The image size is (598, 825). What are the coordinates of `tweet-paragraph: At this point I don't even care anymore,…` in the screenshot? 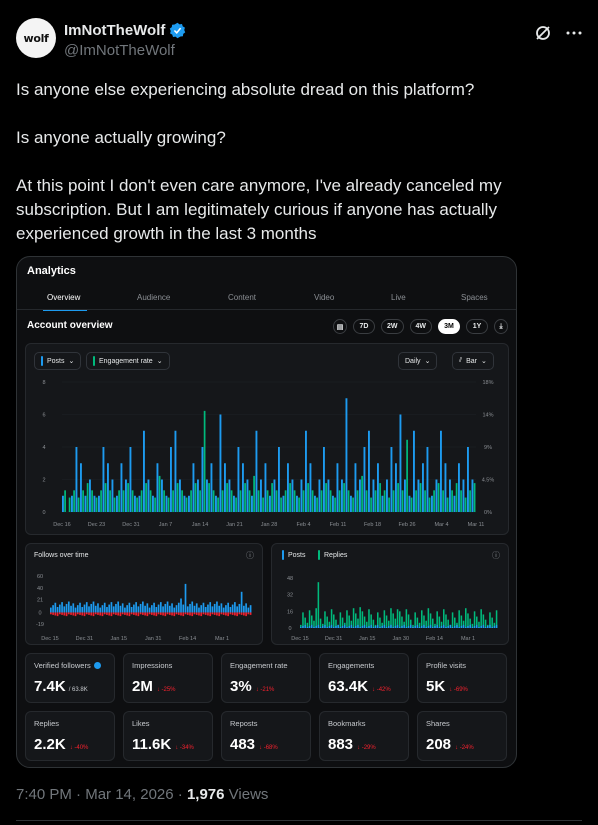 It's located at (259, 209).